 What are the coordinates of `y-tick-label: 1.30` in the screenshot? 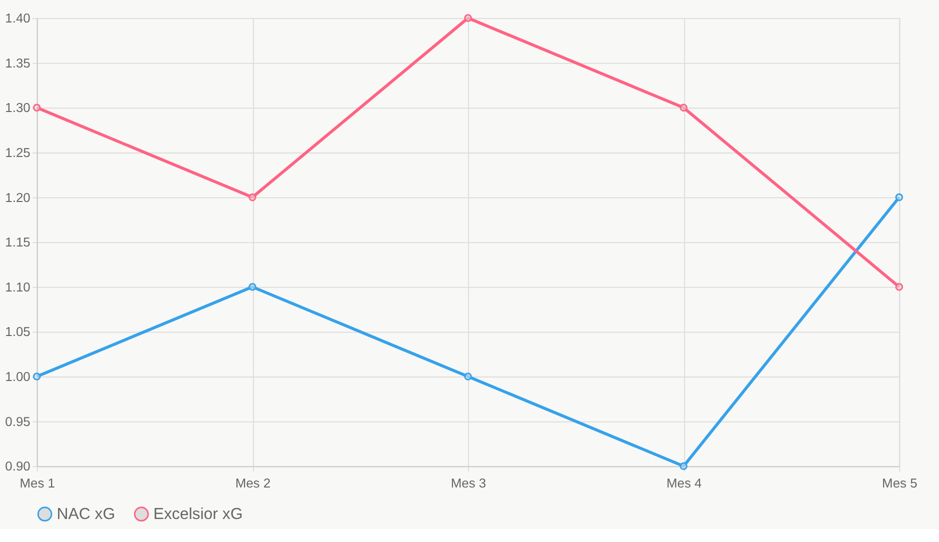 It's located at (17, 108).